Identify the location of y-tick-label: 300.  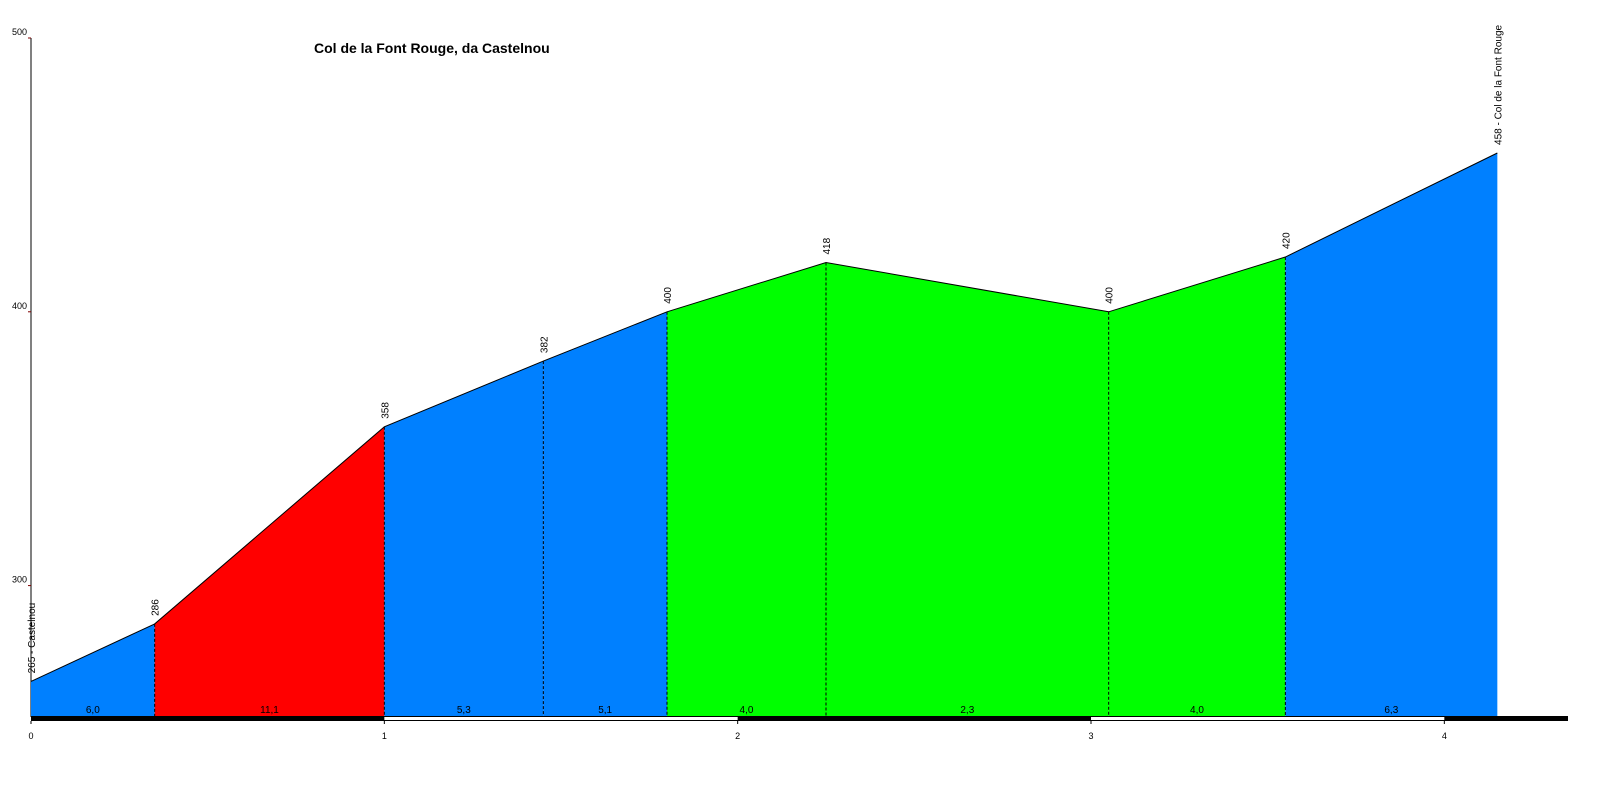
(19, 580).